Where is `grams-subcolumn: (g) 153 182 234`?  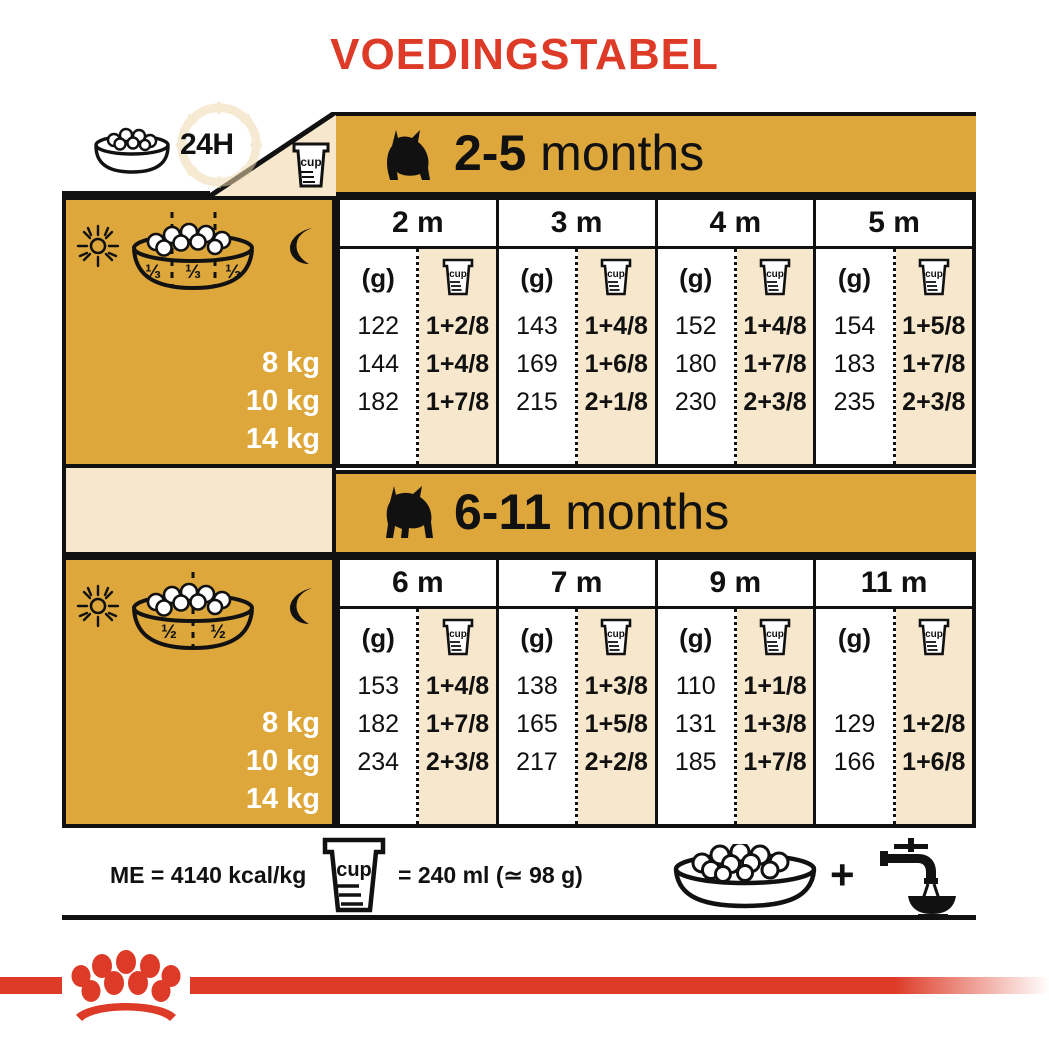
grams-subcolumn: (g) 153 182 234 is located at coordinates (380, 716).